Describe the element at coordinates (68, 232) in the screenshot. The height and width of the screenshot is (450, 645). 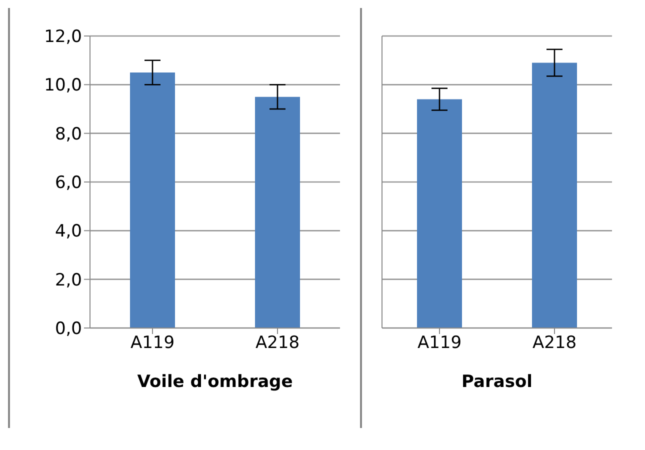
I see `y-tick-label: 4,0` at that location.